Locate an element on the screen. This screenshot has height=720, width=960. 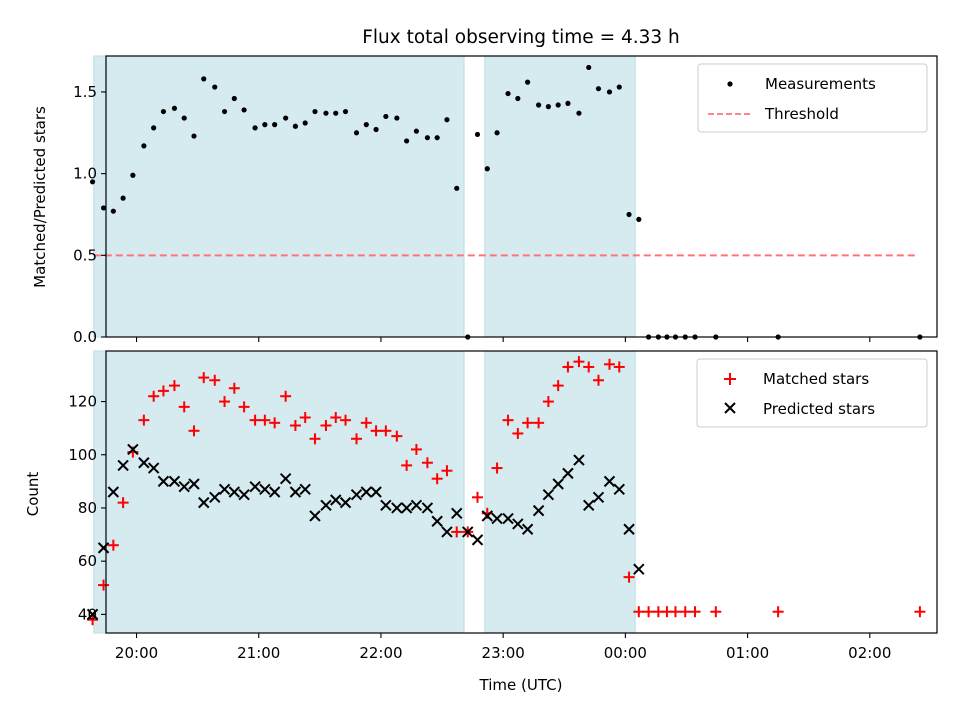
legend-matched-marker is located at coordinates (730, 379).